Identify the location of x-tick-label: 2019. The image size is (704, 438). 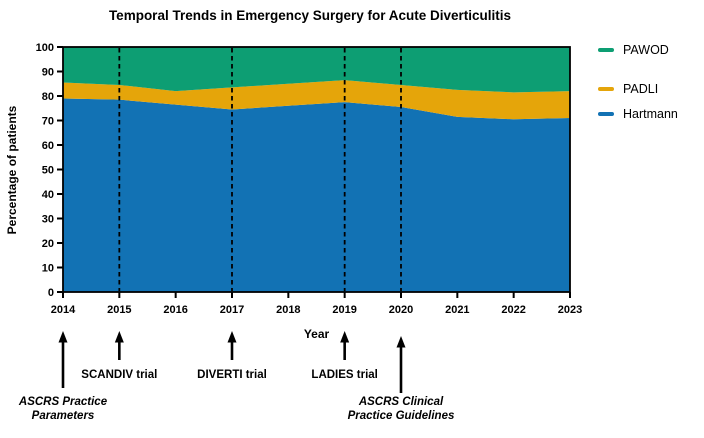
(344, 310).